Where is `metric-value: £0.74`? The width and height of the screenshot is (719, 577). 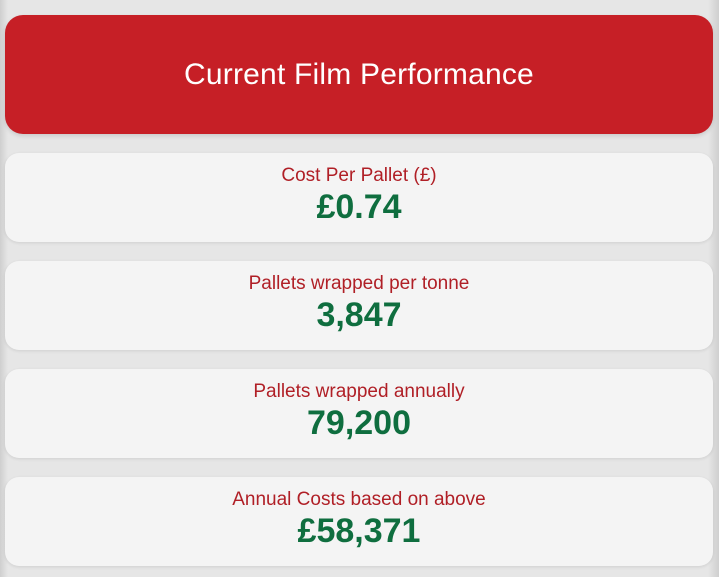 metric-value: £0.74 is located at coordinates (359, 207).